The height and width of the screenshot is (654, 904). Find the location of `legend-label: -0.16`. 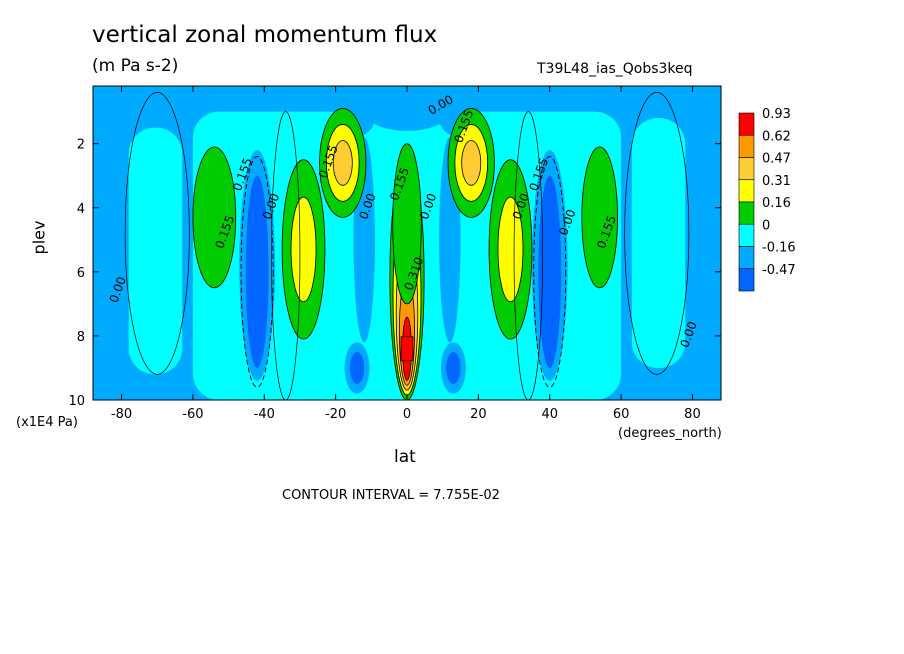

legend-label: -0.16 is located at coordinates (779, 248).